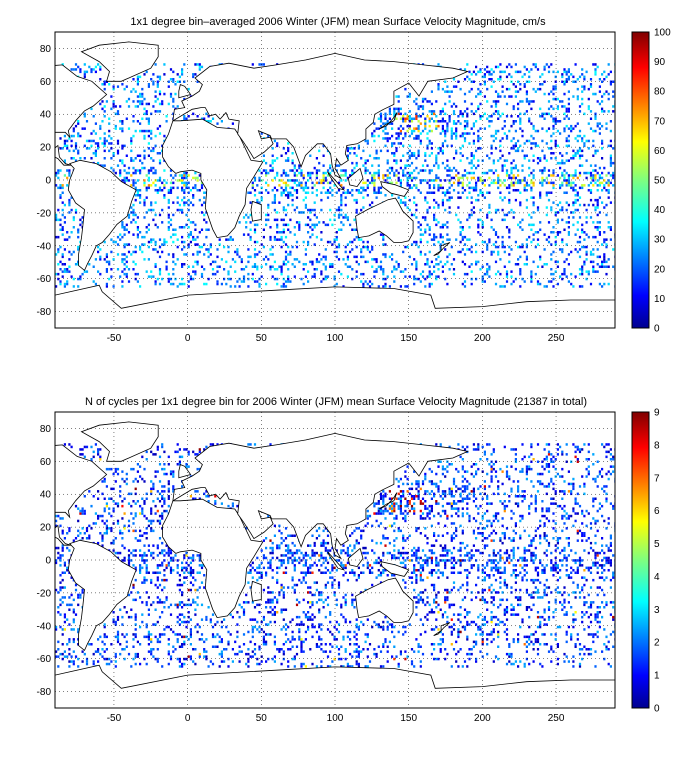 The height and width of the screenshot is (760, 696). What do you see at coordinates (44, 181) in the screenshot?
I see `y-axis: 80 60 40 20 0 -20 -40 -60 -80` at bounding box center [44, 181].